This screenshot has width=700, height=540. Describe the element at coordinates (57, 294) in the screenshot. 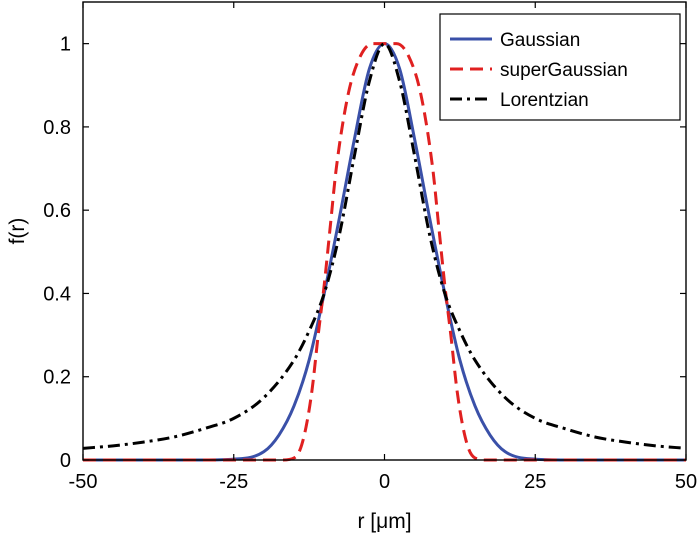

I see `y-tick-label: 0.4` at that location.